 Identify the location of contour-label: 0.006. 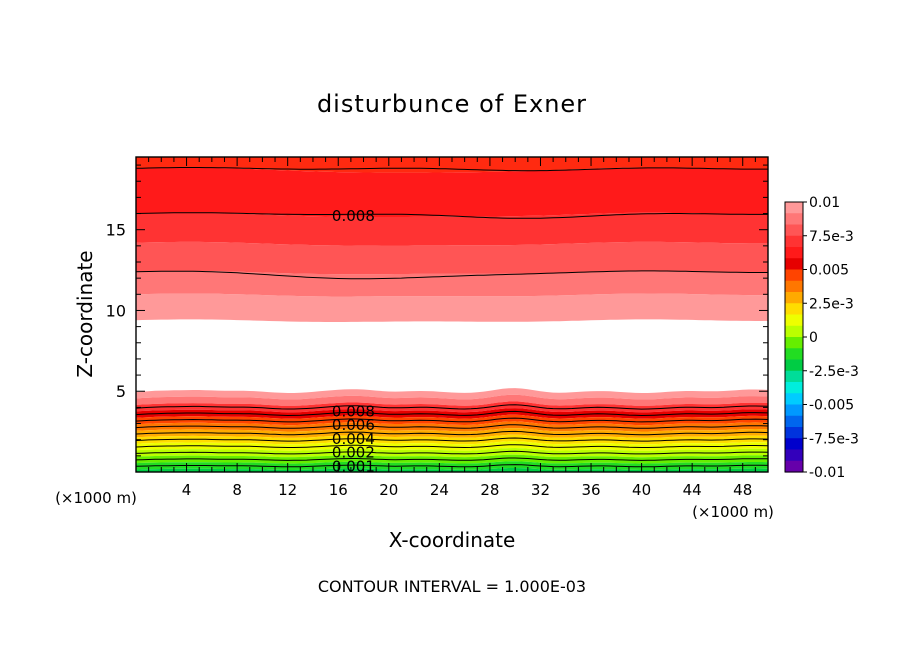
(353, 425).